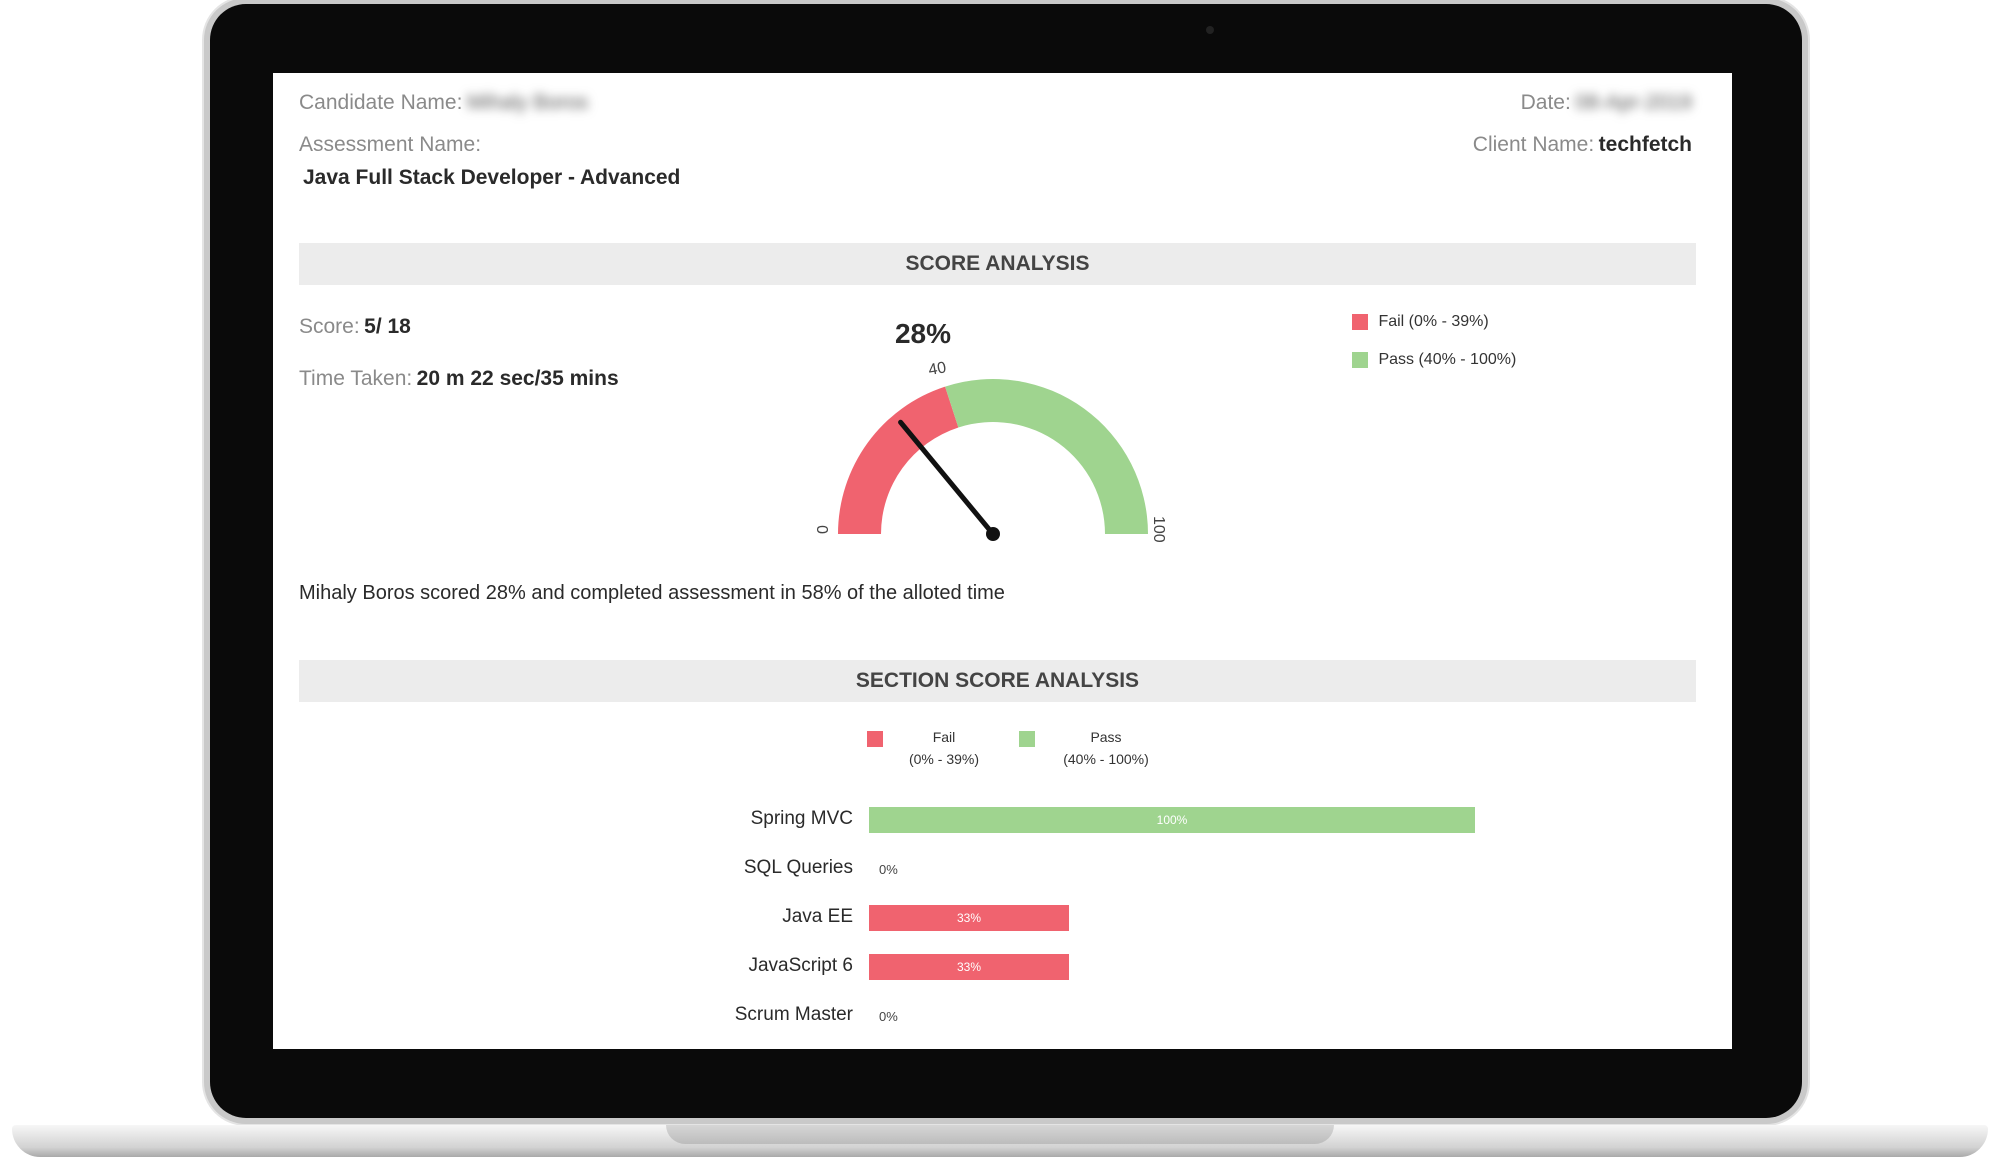  What do you see at coordinates (1158, 529) in the screenshot?
I see `gauge-max-label: 100` at bounding box center [1158, 529].